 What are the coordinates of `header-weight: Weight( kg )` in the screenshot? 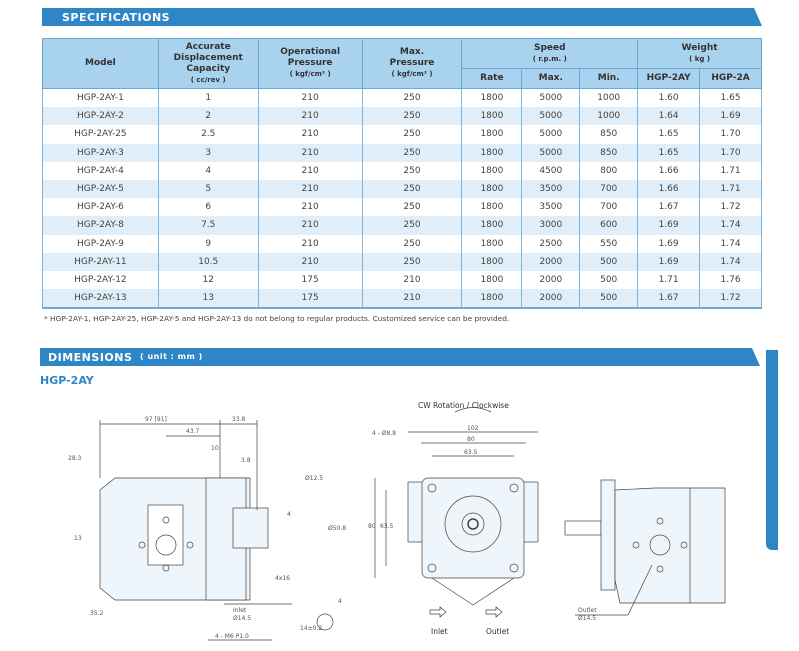 It's located at (699, 53).